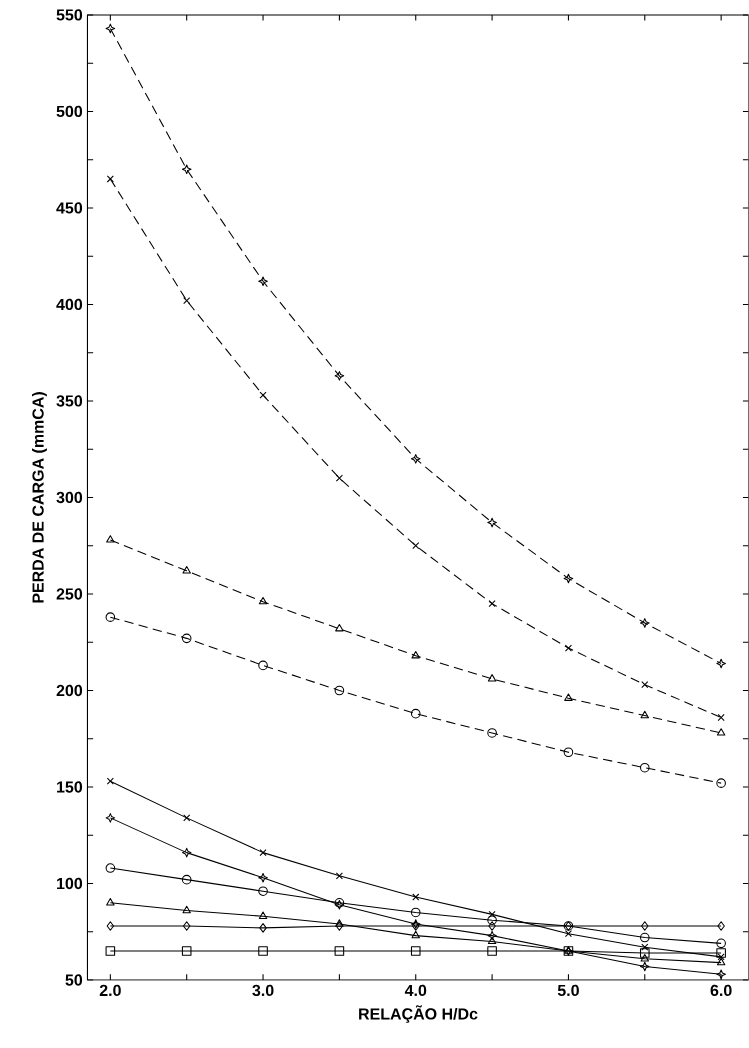 The image size is (749, 1048). What do you see at coordinates (69, 690) in the screenshot?
I see `y-tick-label: 200` at bounding box center [69, 690].